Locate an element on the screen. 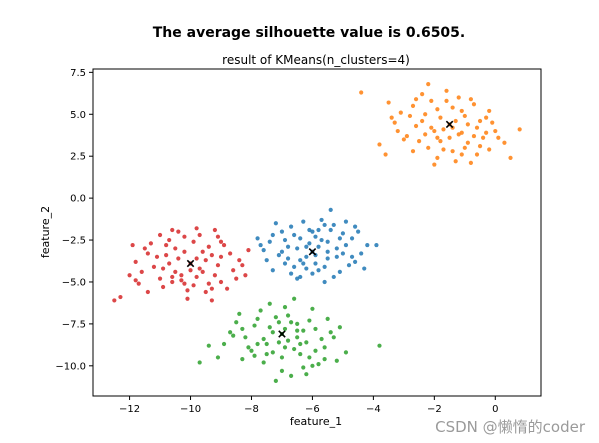  watermark: CSDN @懒惰的coder is located at coordinates (510, 427).